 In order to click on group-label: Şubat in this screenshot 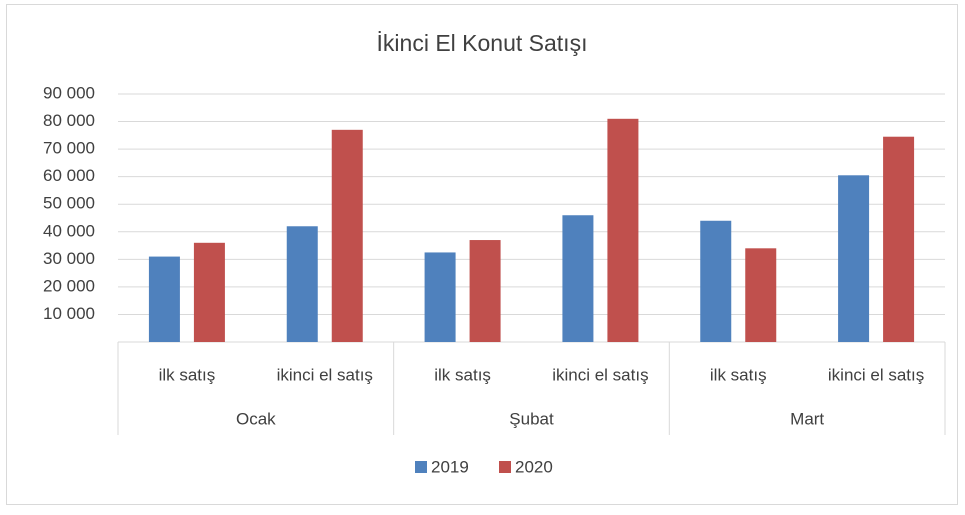, I will do `click(531, 418)`.